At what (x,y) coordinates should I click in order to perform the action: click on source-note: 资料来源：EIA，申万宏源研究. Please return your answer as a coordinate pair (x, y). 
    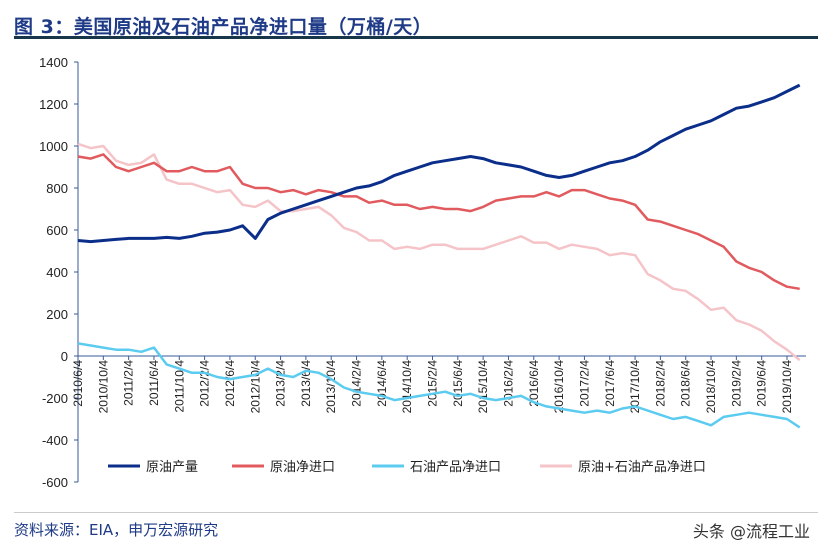
    Looking at the image, I should click on (116, 530).